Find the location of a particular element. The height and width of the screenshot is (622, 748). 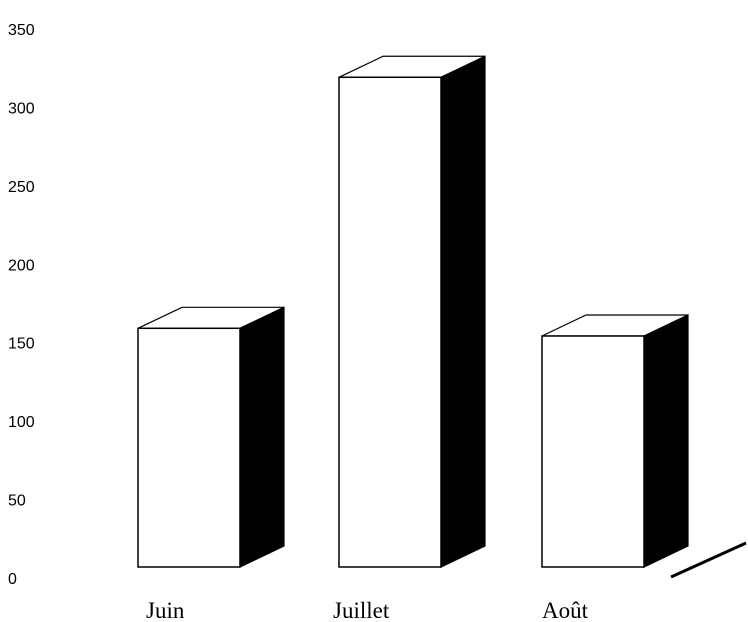

y-tick-label: 350 is located at coordinates (21, 30).